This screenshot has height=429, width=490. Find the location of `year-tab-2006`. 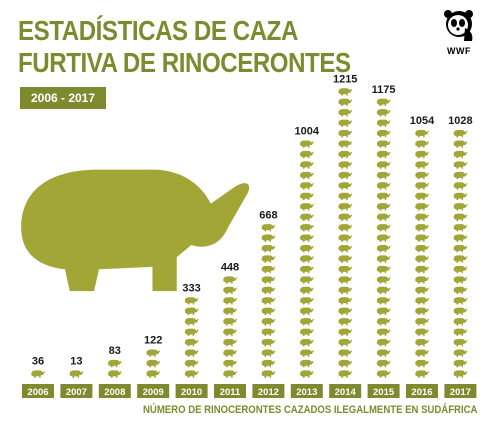

year-tab-2006 is located at coordinates (38, 391).